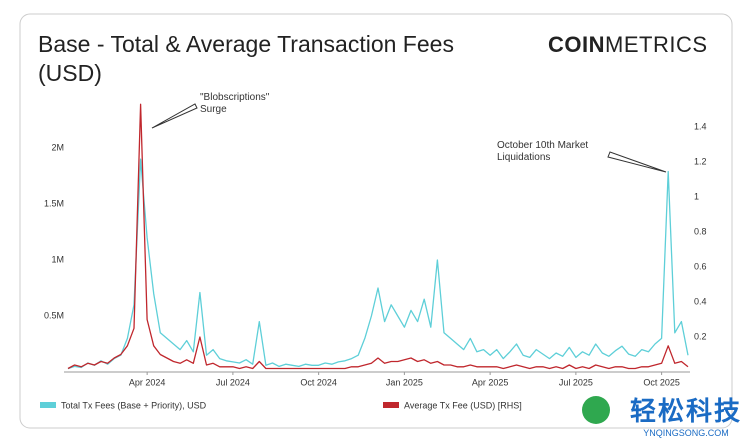 Image resolution: width=750 pixels, height=440 pixels. I want to click on x-tick-label: Apr 2025, so click(490, 382).